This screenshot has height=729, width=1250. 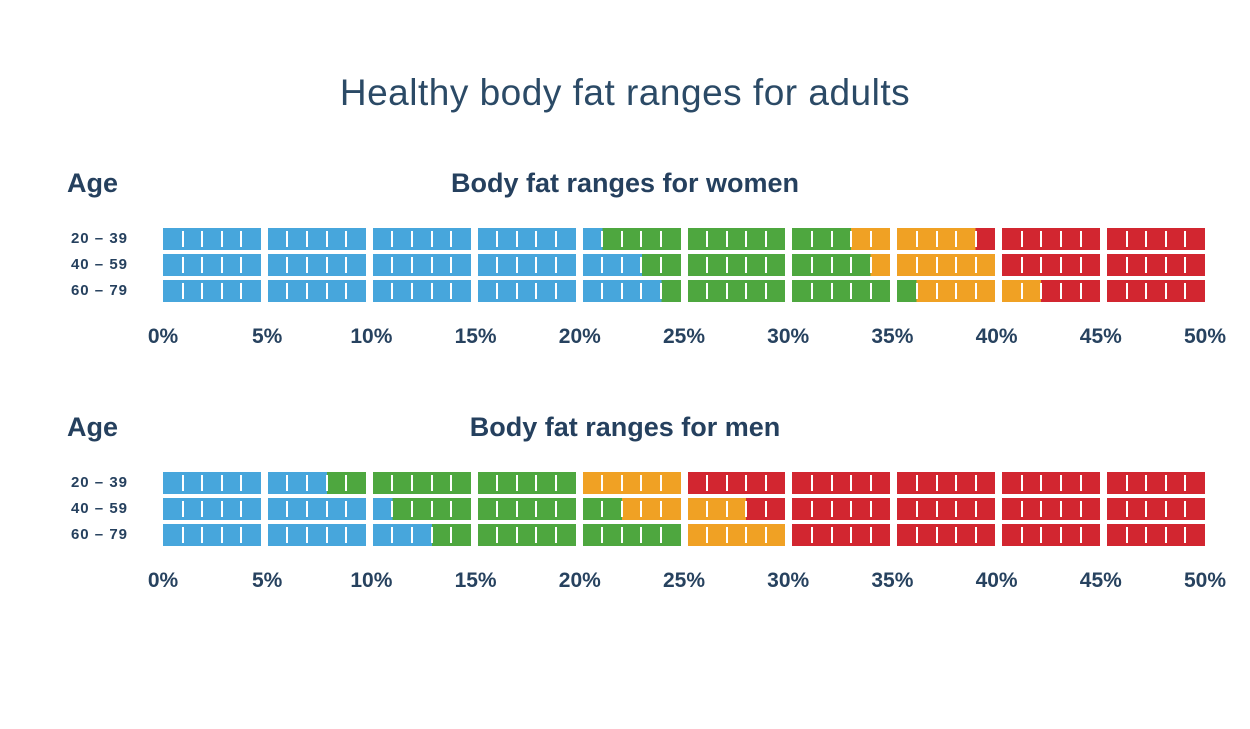 I want to click on x-tick-label: 25%, so click(x=684, y=336).